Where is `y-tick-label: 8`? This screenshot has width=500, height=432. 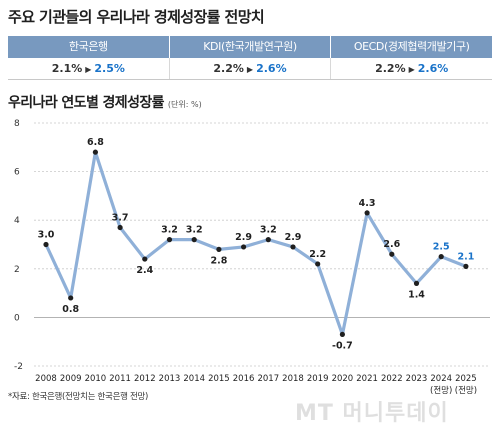 y-tick-label: 8 is located at coordinates (17, 124).